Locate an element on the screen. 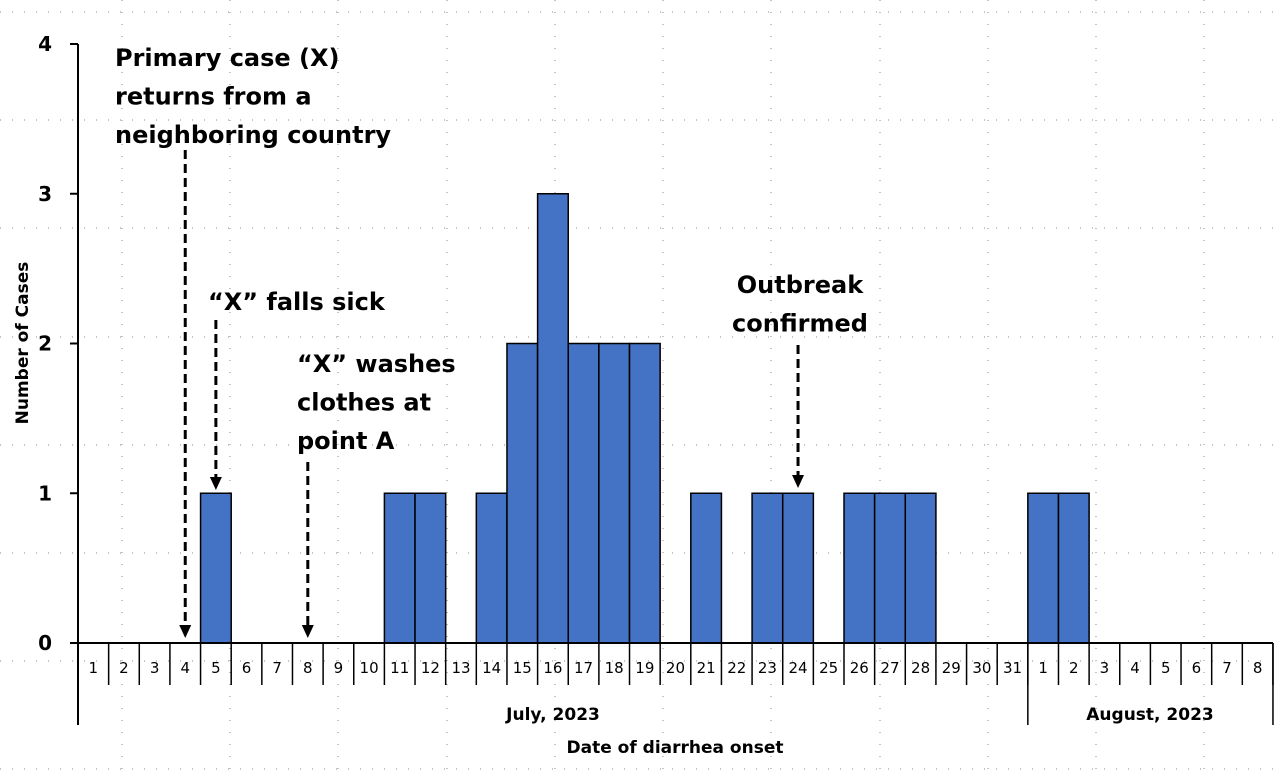 This screenshot has height=772, width=1280. annotation-text: “X” falls sick is located at coordinates (297, 302).